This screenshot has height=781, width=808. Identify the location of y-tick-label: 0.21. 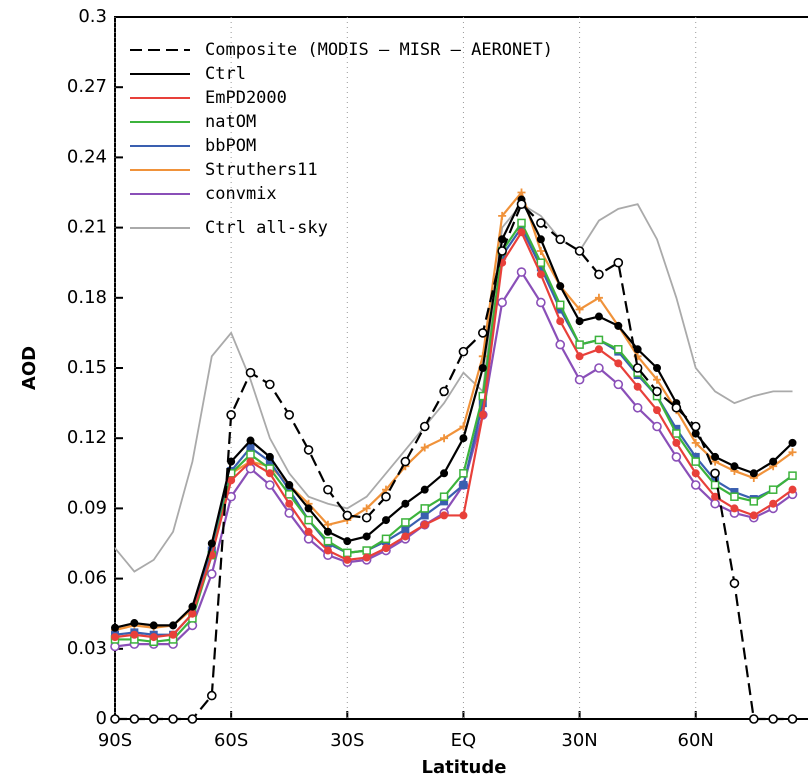
(87, 227).